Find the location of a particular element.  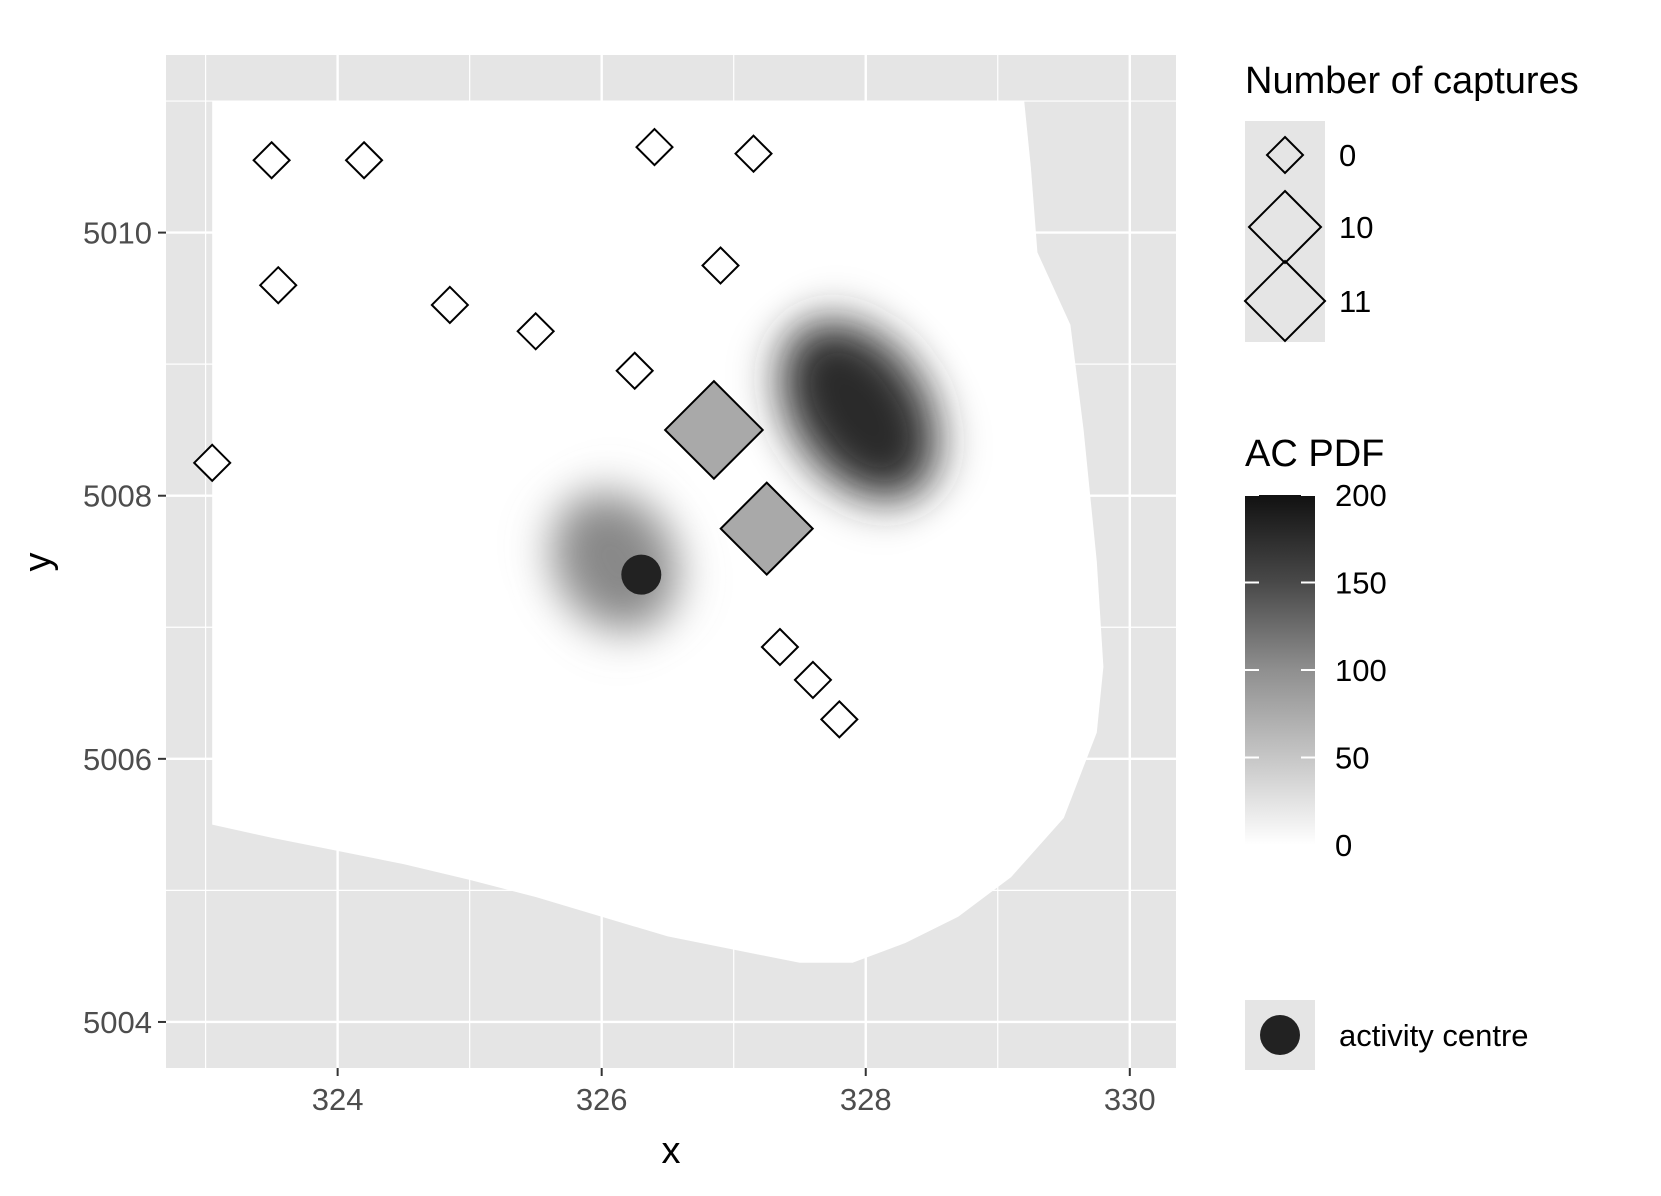

x-tick-label: 326 is located at coordinates (602, 1099).